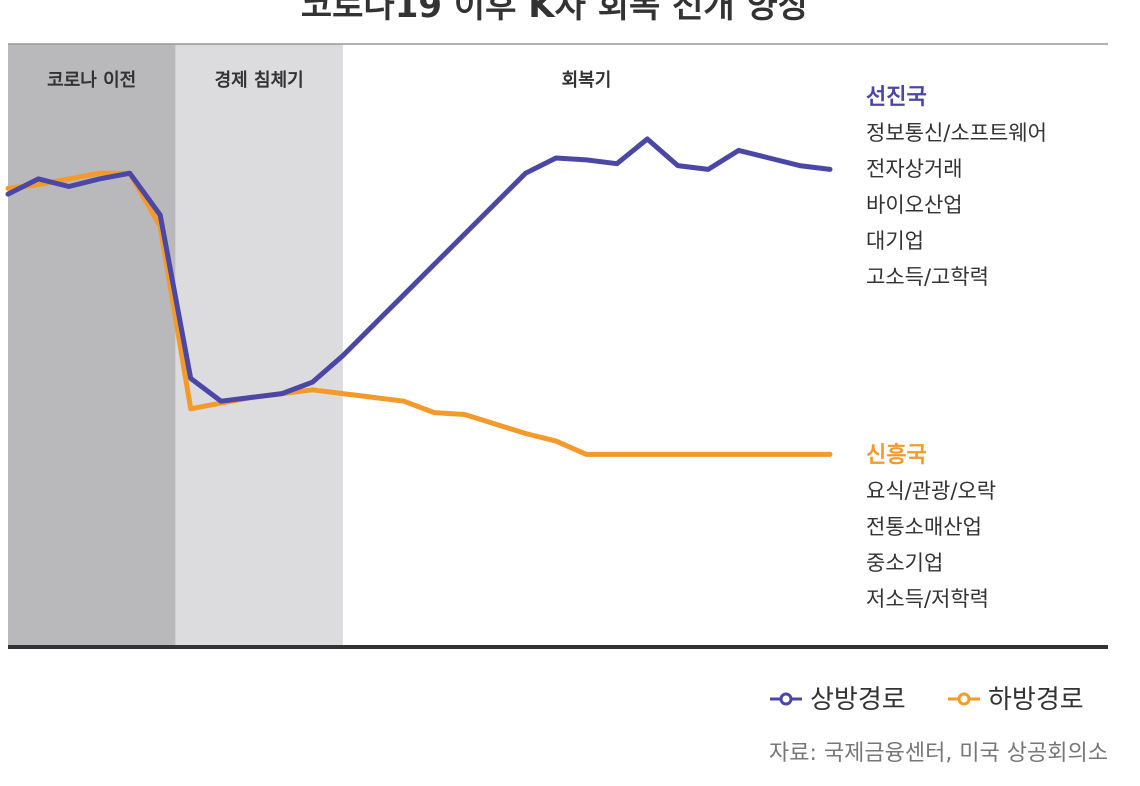  What do you see at coordinates (914, 205) in the screenshot?
I see `upper-sector-2: 바이오산업` at bounding box center [914, 205].